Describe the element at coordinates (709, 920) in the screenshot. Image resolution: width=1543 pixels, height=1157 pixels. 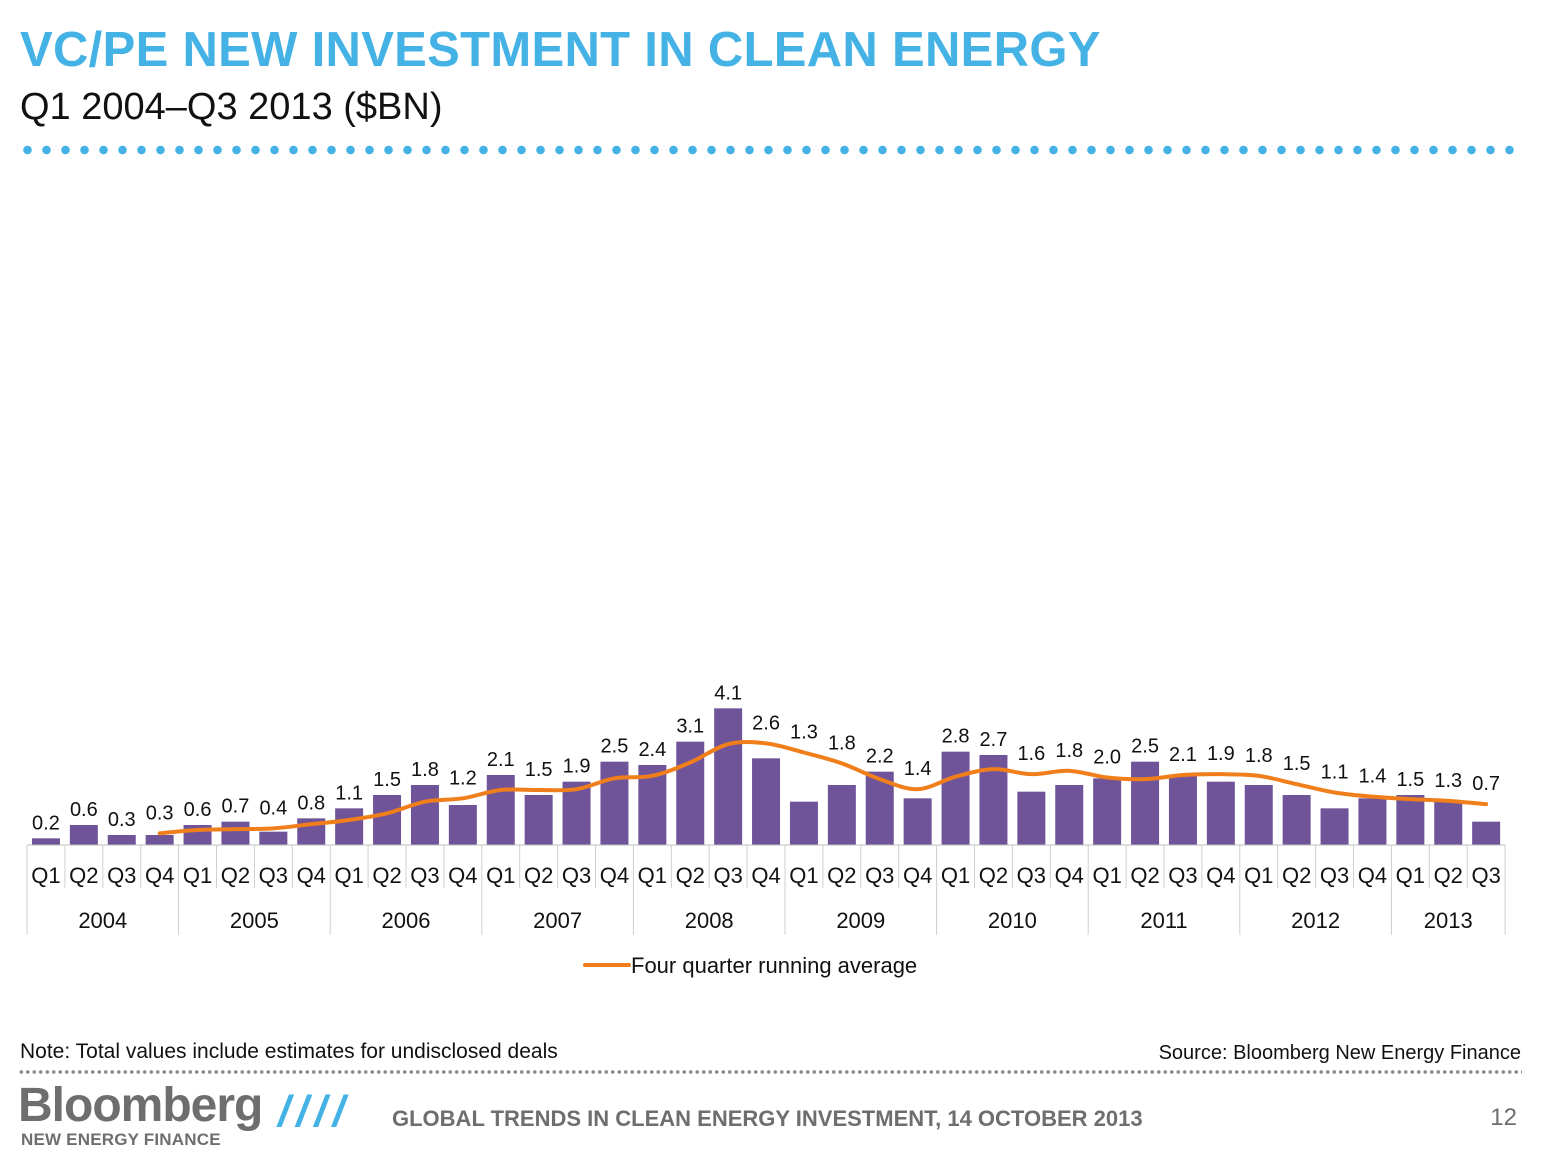
I see `year-label: 2008` at that location.